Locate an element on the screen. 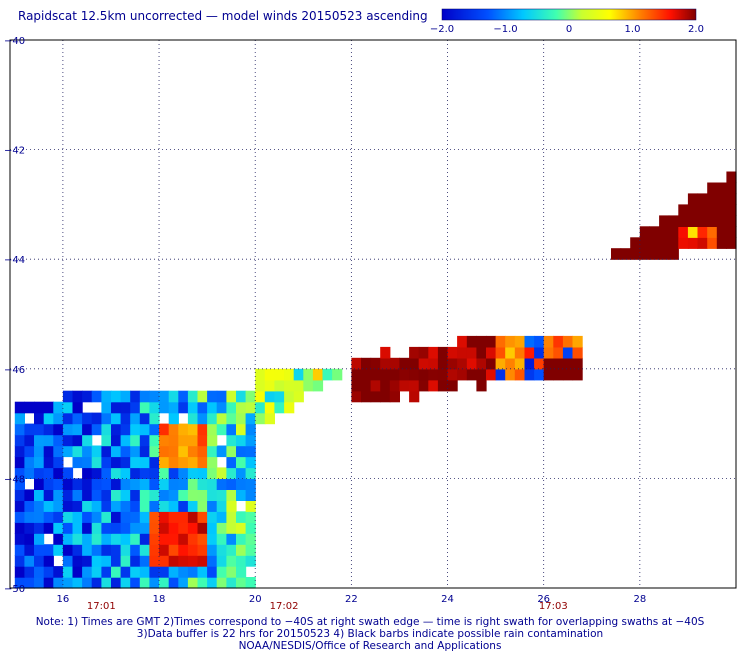  x-tick-label: 24 is located at coordinates (447, 599).